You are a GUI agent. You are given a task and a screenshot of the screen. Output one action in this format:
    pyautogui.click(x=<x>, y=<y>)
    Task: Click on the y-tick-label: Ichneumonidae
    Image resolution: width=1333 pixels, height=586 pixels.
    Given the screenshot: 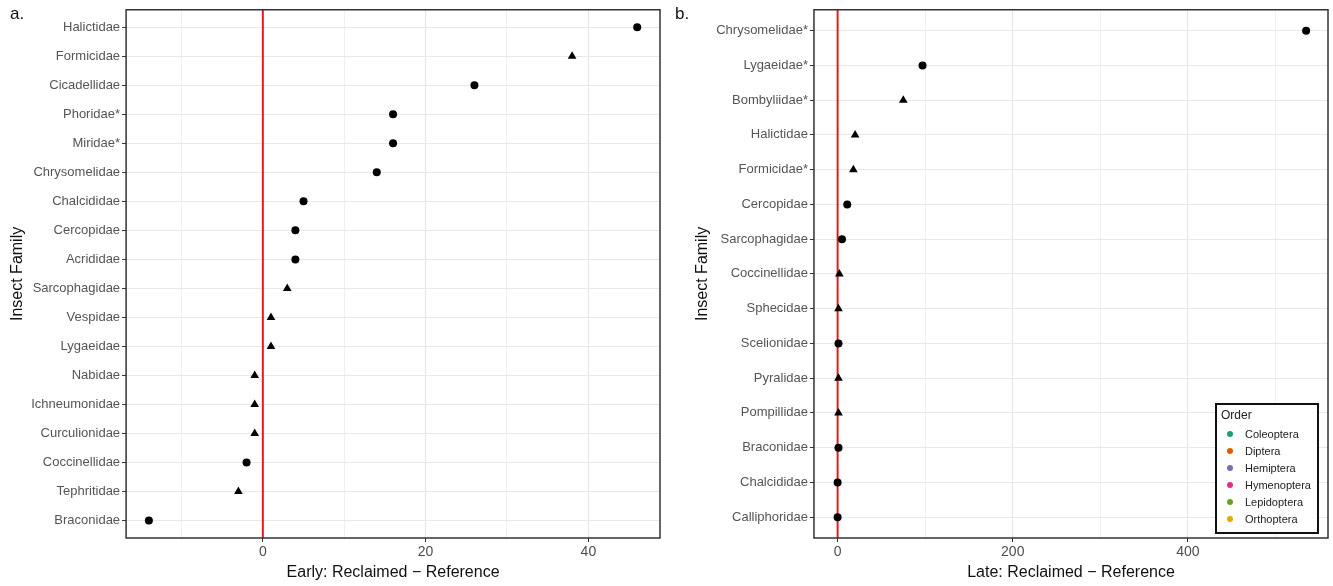 What is the action you would take?
    pyautogui.click(x=76, y=404)
    